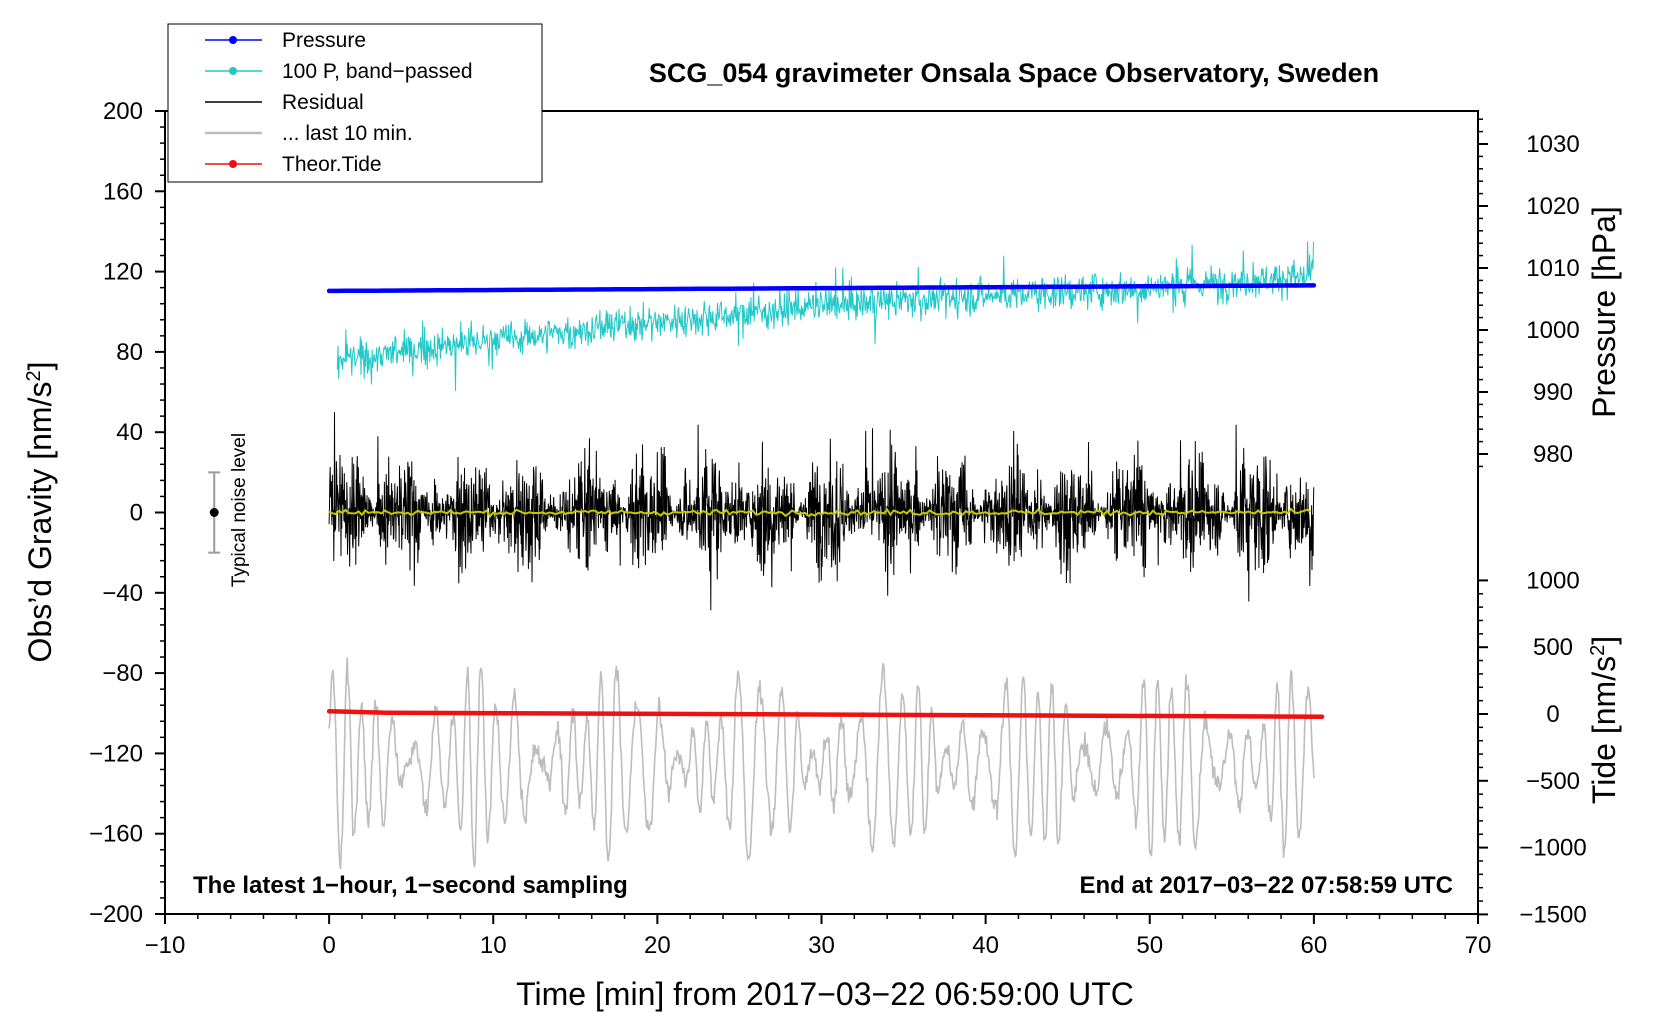 This screenshot has width=1660, height=1020. What do you see at coordinates (1604, 730) in the screenshot?
I see `tide-axis-title-text: Tide [nm/s` at bounding box center [1604, 730].